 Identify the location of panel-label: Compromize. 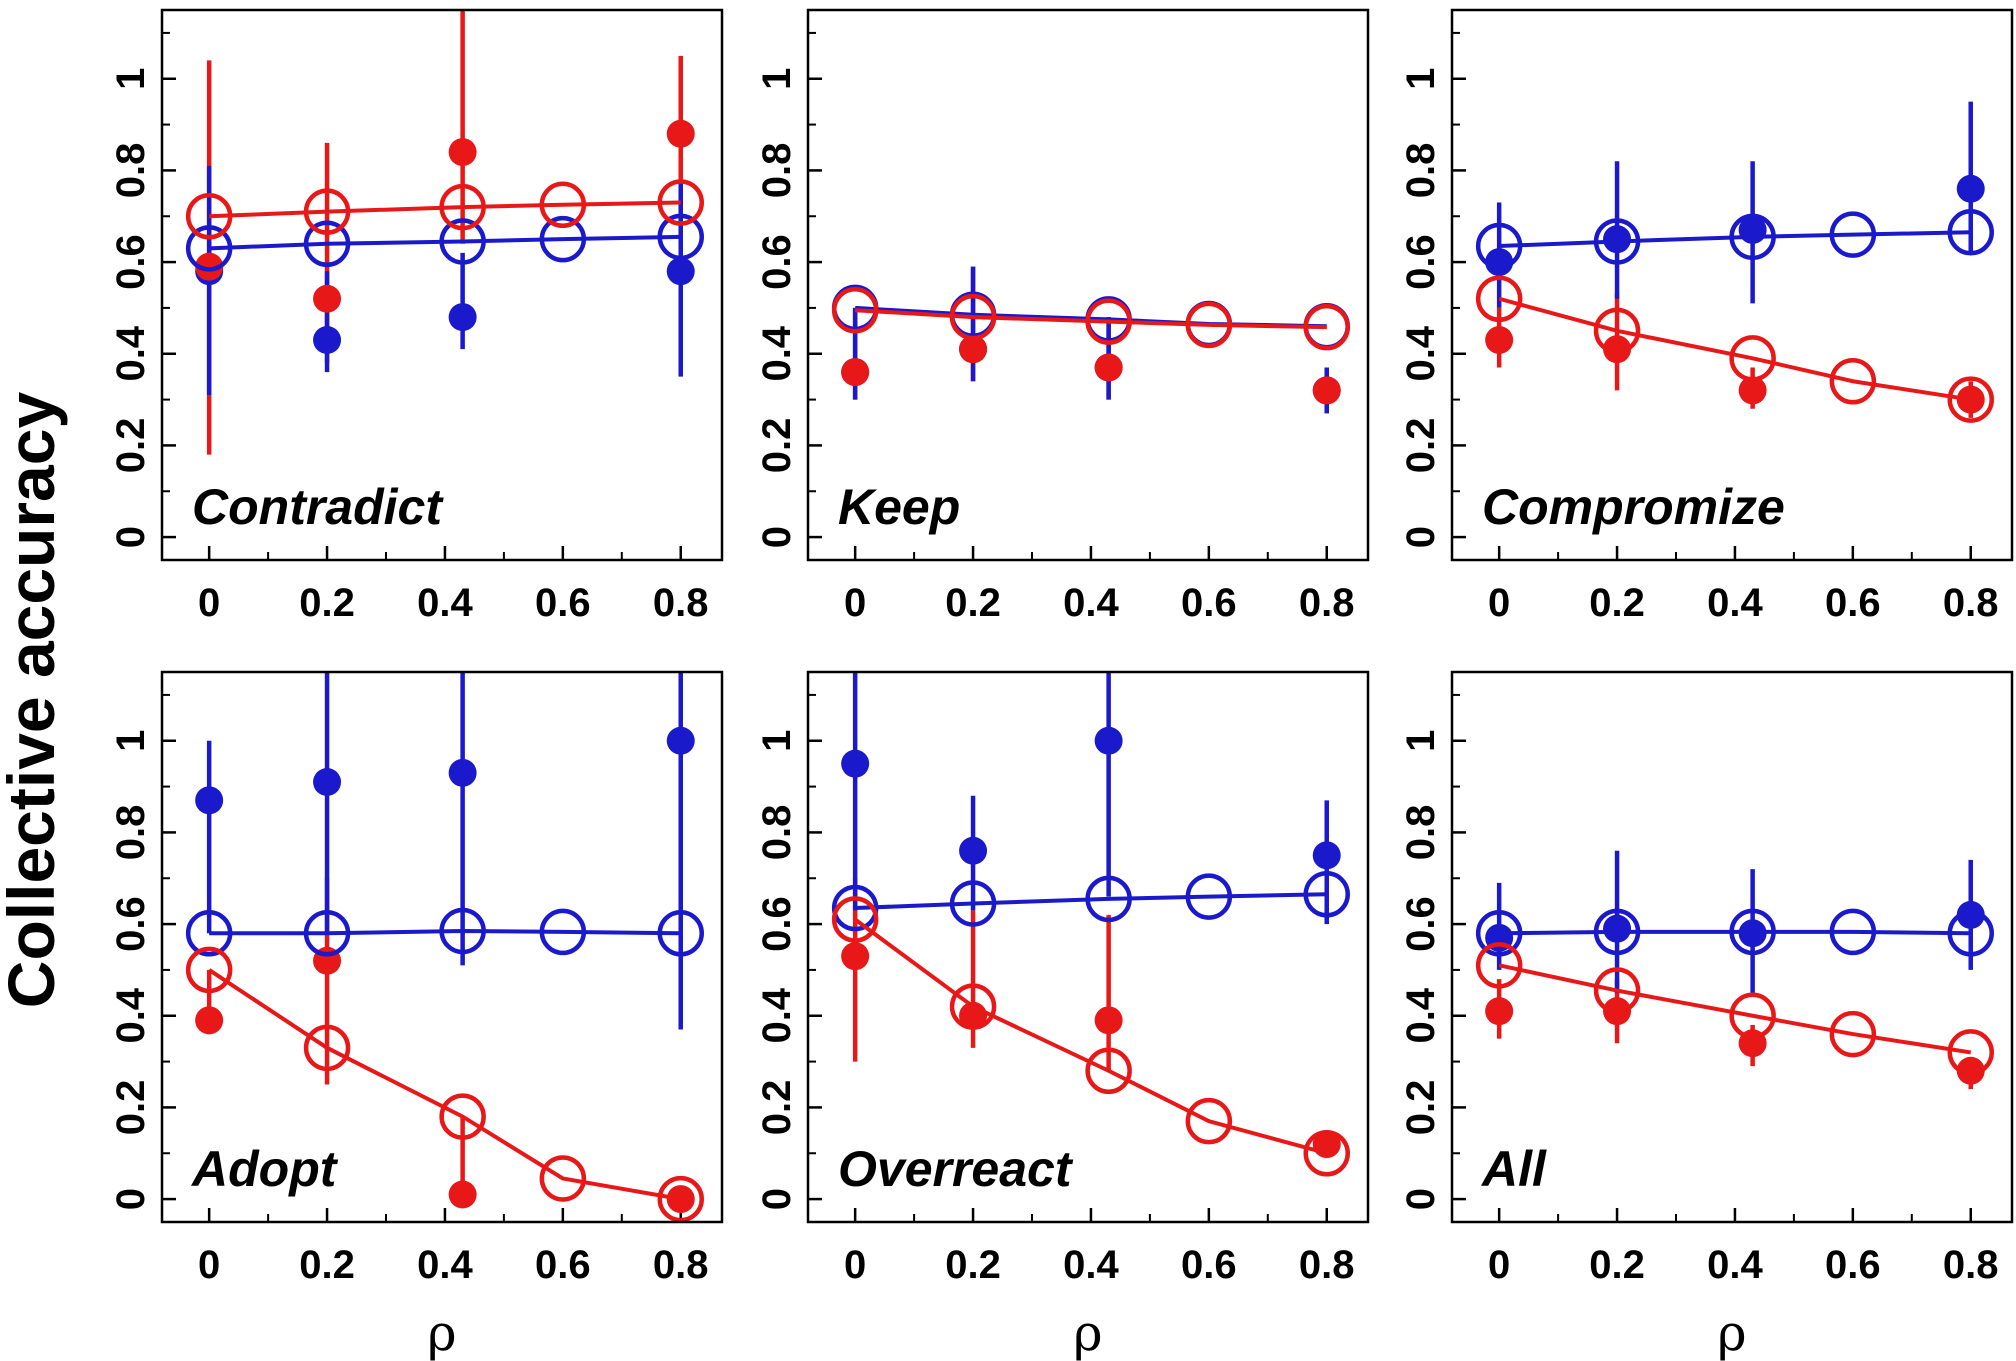
(1633, 507).